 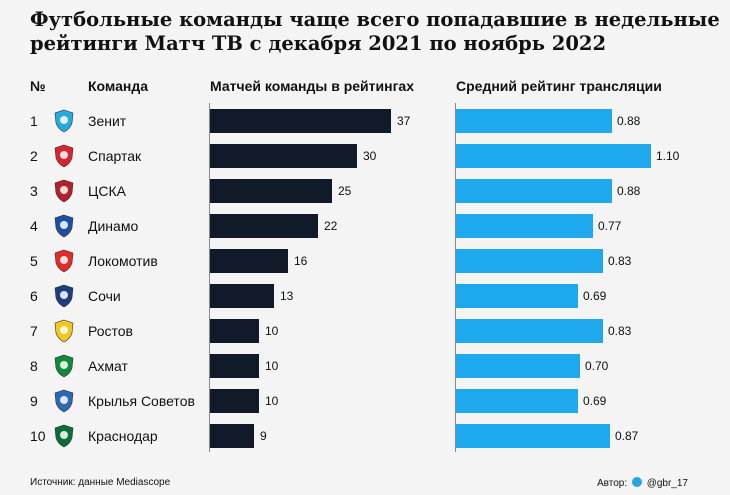 I want to click on chart-row: 4 Динамо 22 0.77, so click(x=365, y=226).